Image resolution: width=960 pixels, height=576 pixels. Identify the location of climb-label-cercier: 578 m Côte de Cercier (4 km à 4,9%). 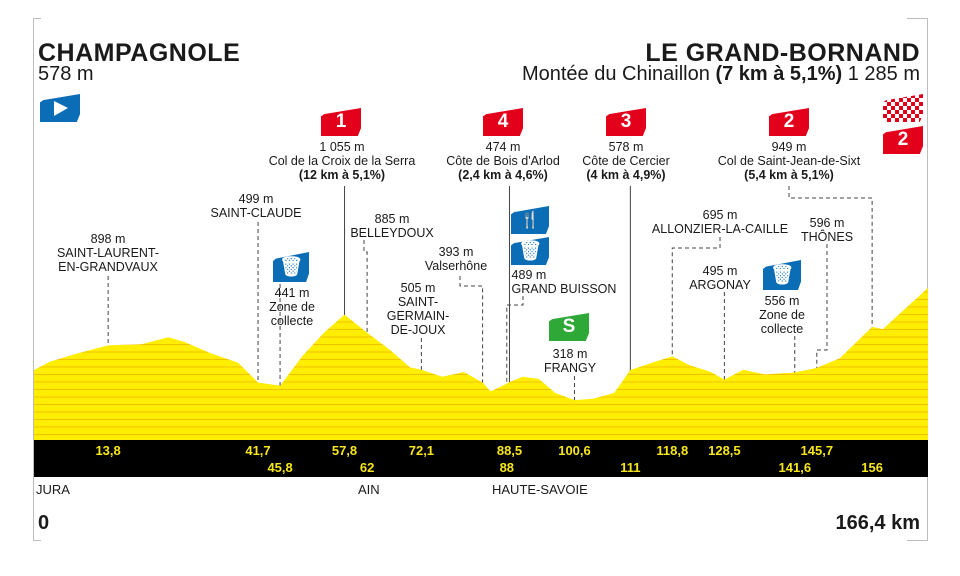
(626, 161).